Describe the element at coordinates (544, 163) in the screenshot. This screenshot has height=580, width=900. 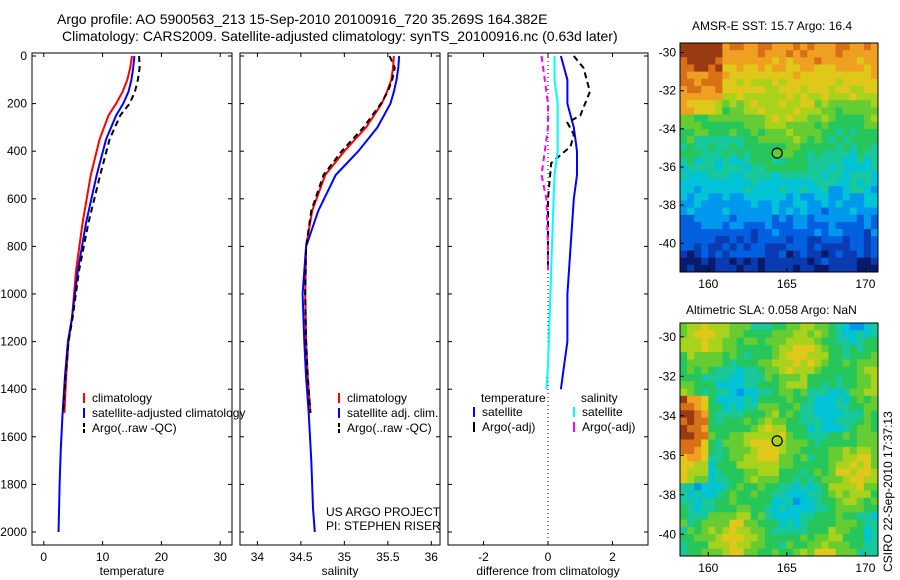
I see `series-difference-salinity-argo-adj-` at that location.